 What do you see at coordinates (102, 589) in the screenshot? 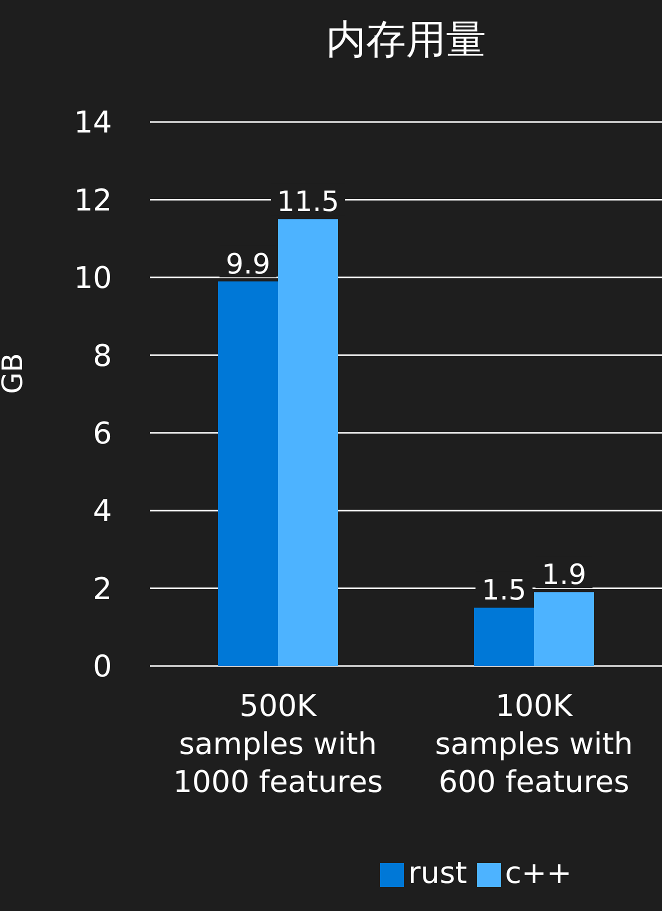
I see `y-tick-label: 2` at bounding box center [102, 589].